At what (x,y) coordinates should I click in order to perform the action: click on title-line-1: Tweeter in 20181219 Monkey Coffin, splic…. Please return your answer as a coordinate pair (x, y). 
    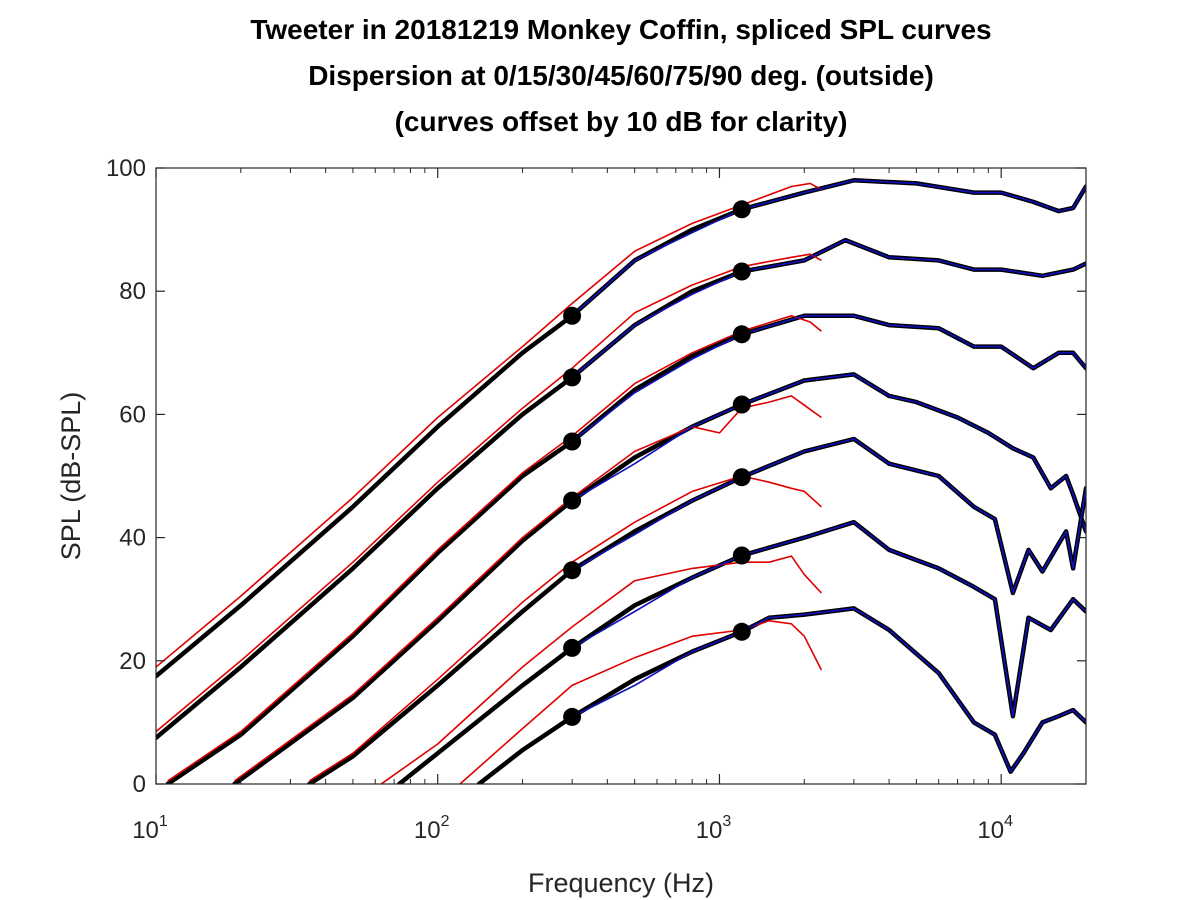
    Looking at the image, I should click on (620, 29).